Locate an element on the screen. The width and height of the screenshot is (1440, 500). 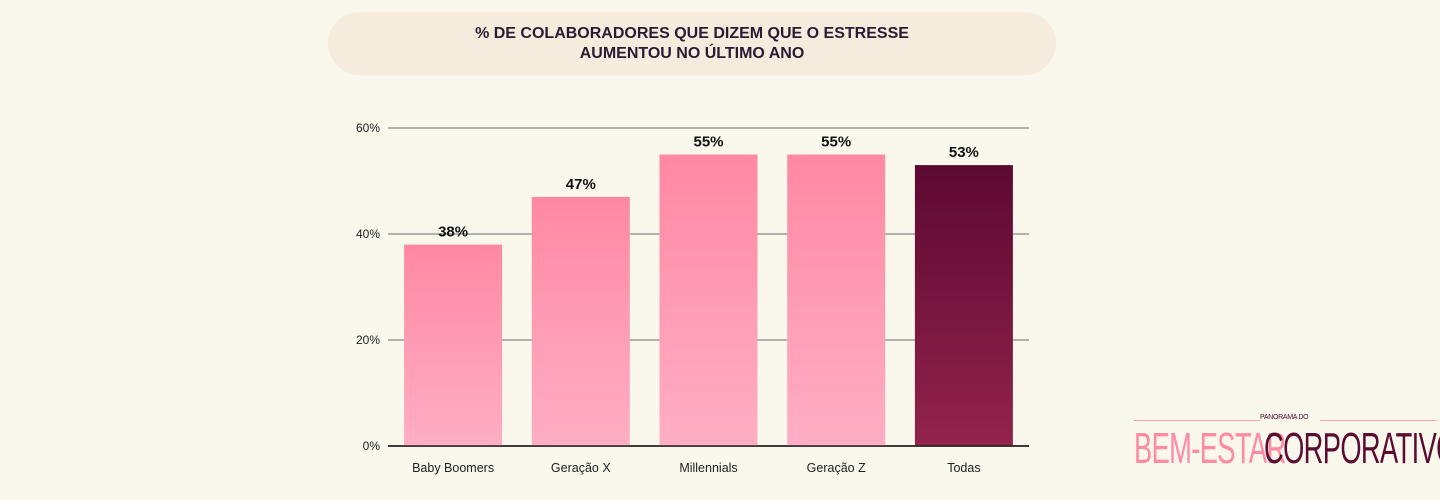
bar-millennials is located at coordinates (708, 300).